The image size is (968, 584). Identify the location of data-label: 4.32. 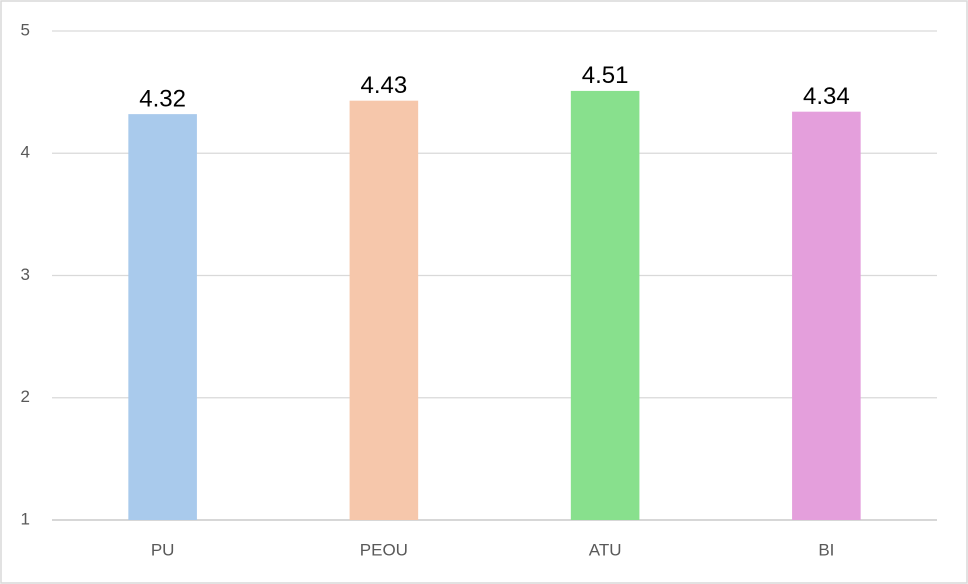
(162, 98).